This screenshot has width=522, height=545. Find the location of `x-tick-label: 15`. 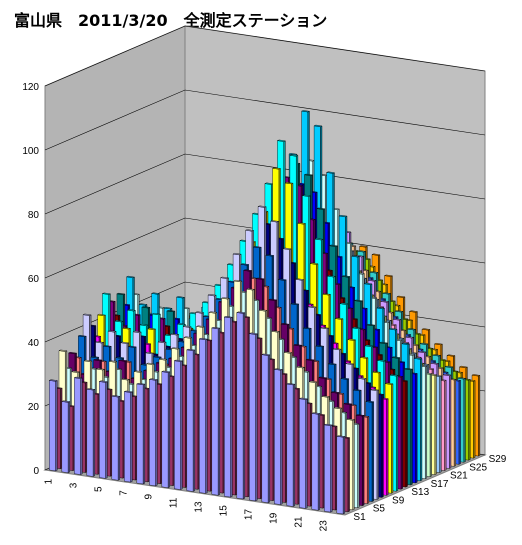

x-tick-label: 15 is located at coordinates (223, 511).